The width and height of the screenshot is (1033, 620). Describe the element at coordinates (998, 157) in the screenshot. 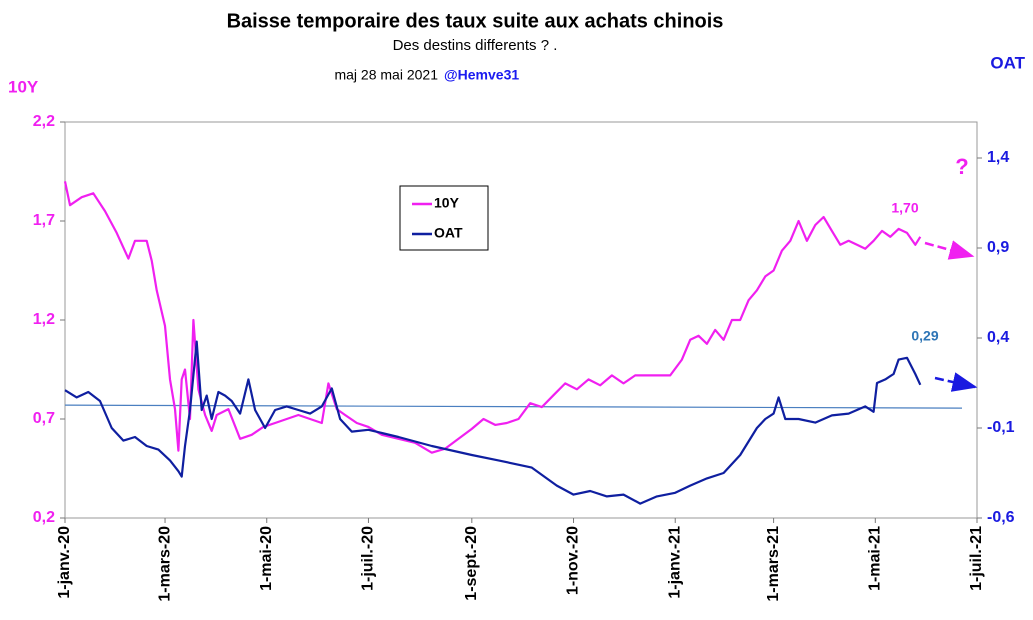

I see `y2-tick-label: 1,4` at that location.